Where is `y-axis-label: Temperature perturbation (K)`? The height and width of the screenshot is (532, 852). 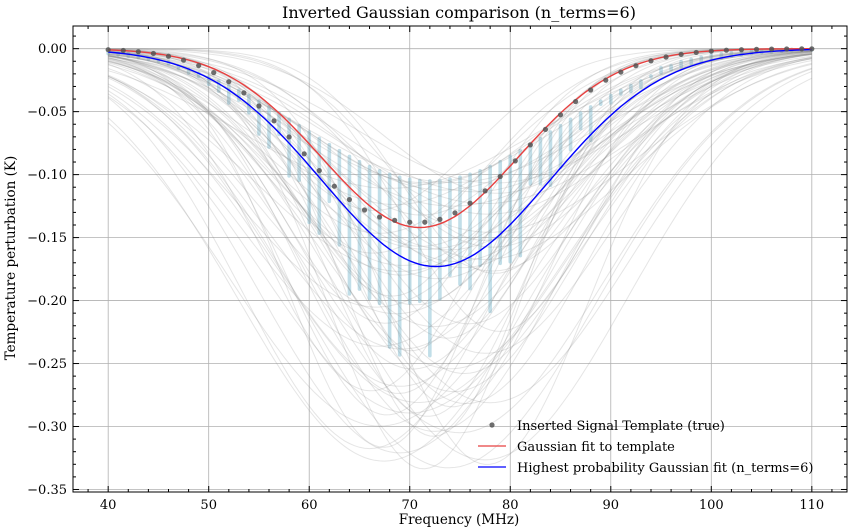
y-axis-label: Temperature perturbation (K) is located at coordinates (11, 258).